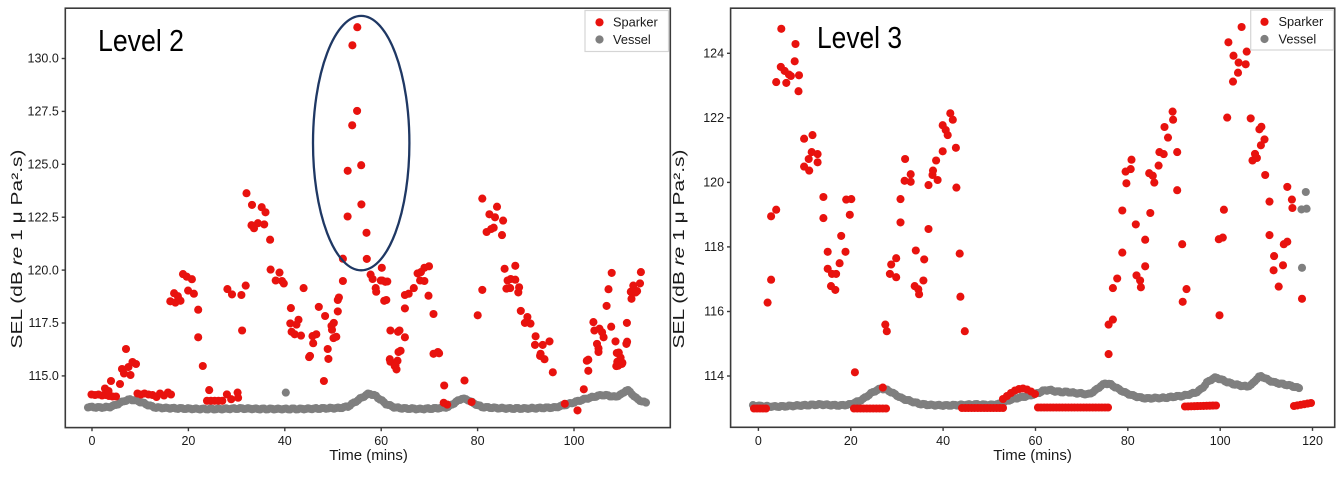  What do you see at coordinates (43, 217) in the screenshot?
I see `svg-text: 122.5` at bounding box center [43, 217].